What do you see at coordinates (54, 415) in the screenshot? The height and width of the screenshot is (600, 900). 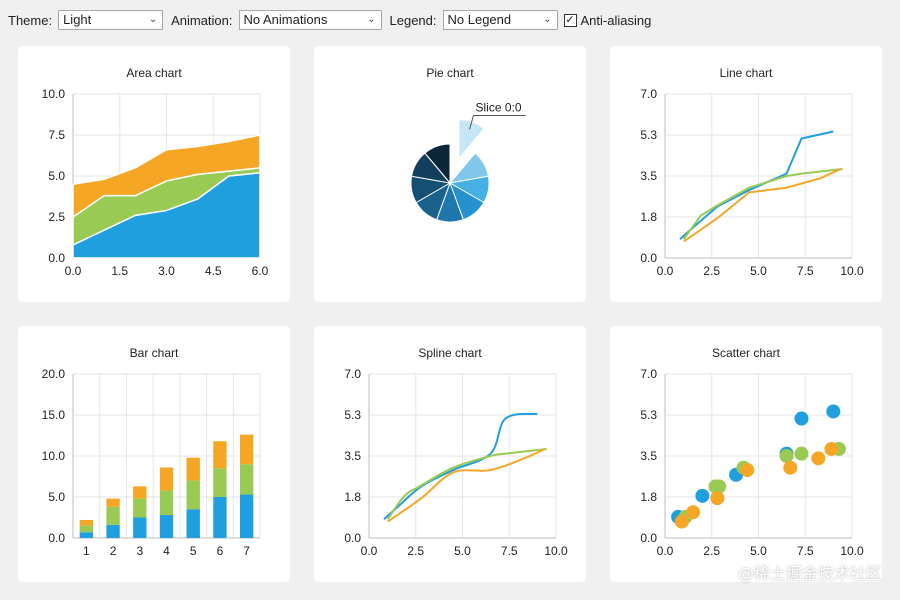 I see `y-tick-label: 15.0` at bounding box center [54, 415].